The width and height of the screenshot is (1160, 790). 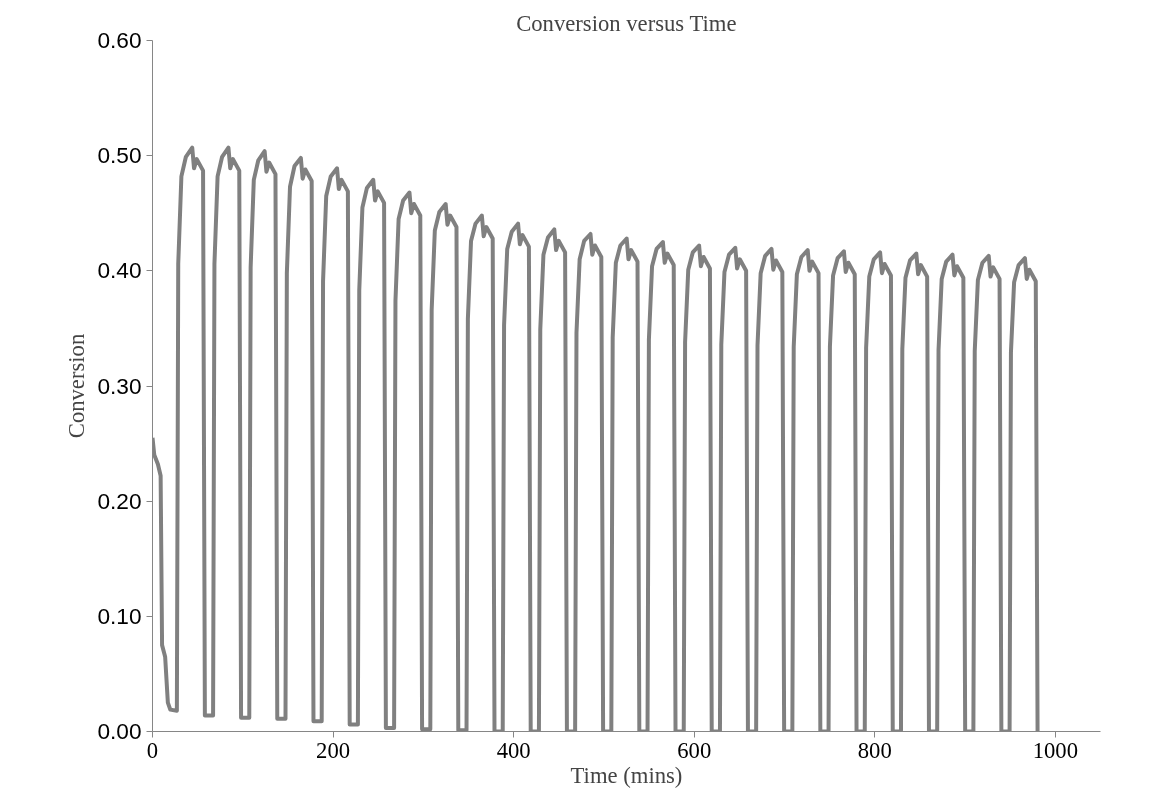 What do you see at coordinates (119, 155) in the screenshot?
I see `y-tick-label: 0.50` at bounding box center [119, 155].